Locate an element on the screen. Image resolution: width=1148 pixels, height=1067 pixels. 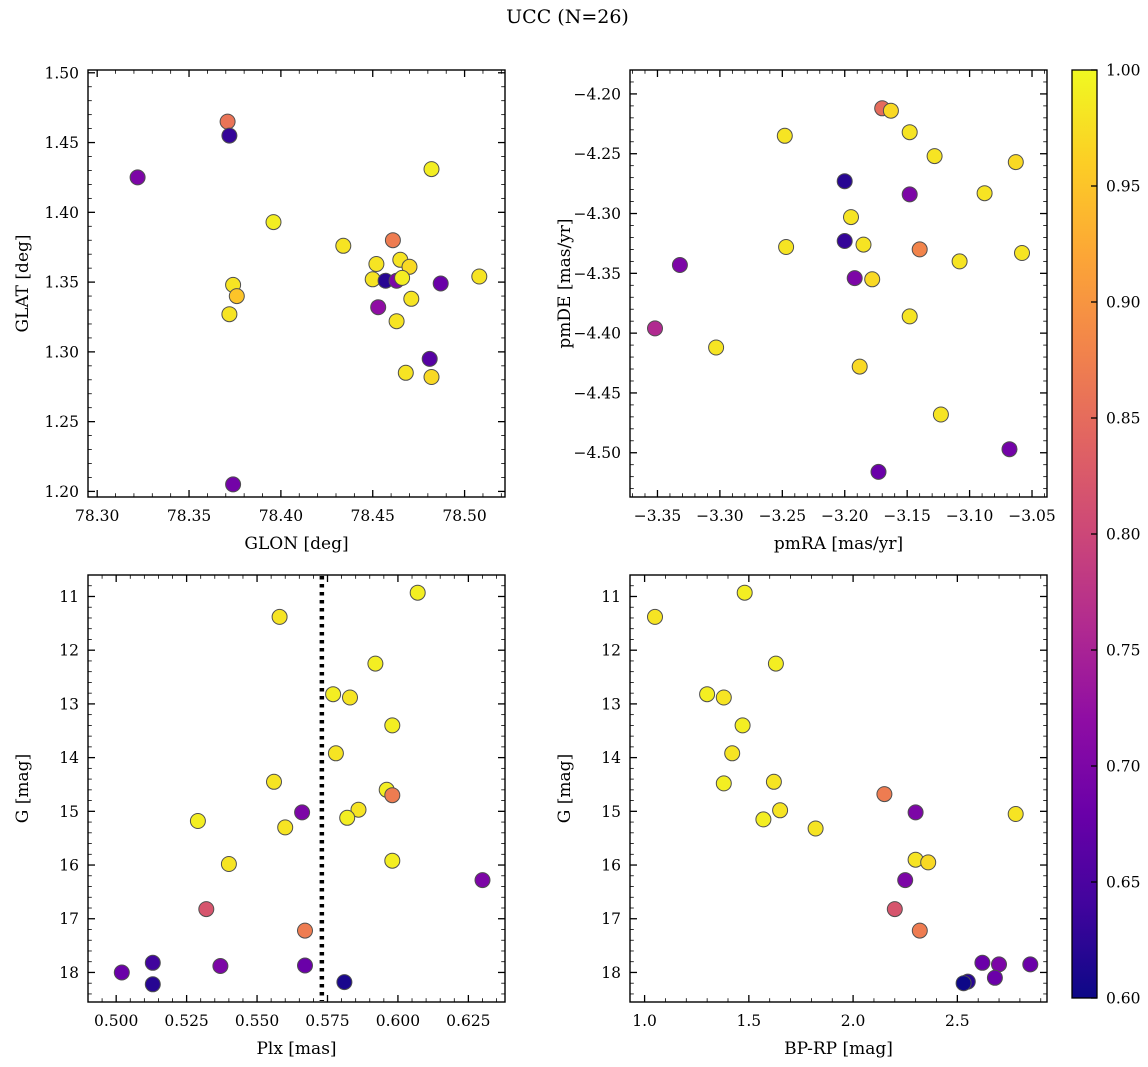
x-axis-label: GLON [deg] is located at coordinates (296, 544).